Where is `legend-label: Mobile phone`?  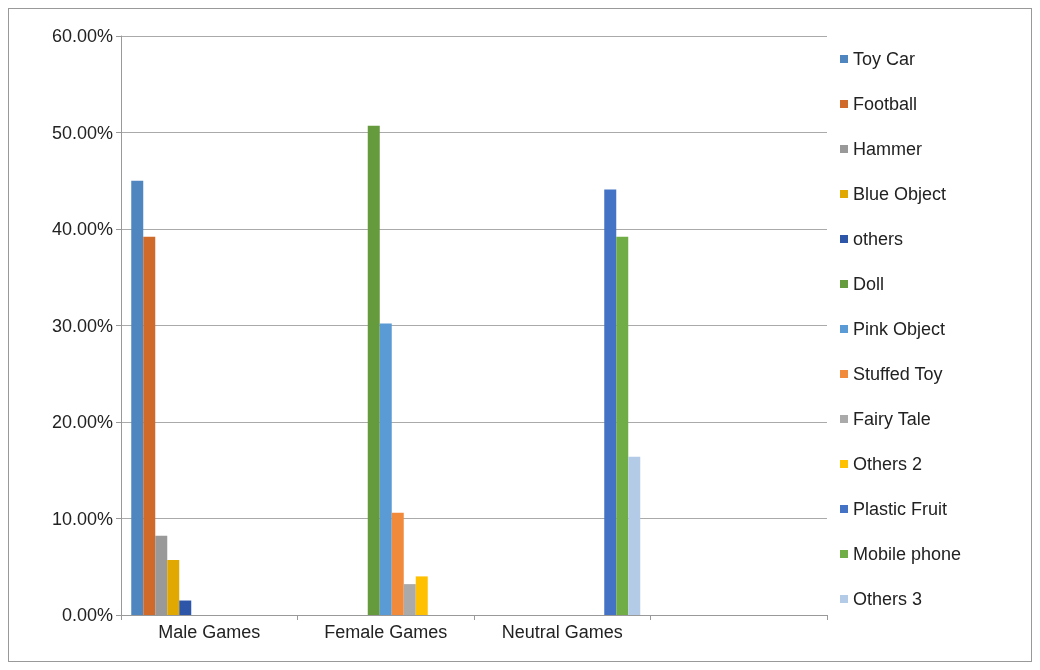
legend-label: Mobile phone is located at coordinates (907, 554).